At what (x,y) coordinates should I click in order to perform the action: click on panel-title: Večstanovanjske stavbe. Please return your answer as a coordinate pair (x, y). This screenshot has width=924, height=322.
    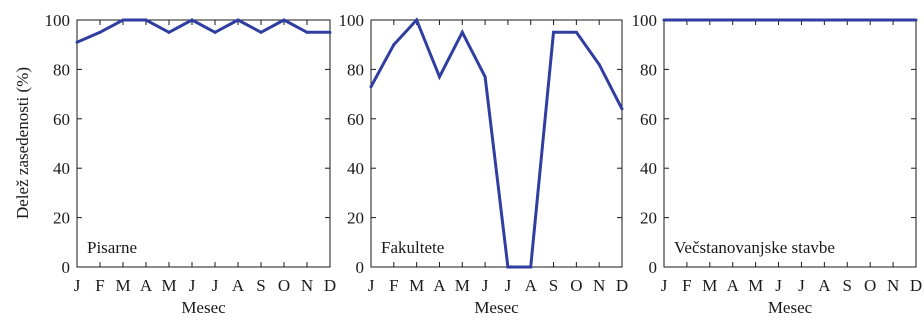
    Looking at the image, I should click on (754, 247).